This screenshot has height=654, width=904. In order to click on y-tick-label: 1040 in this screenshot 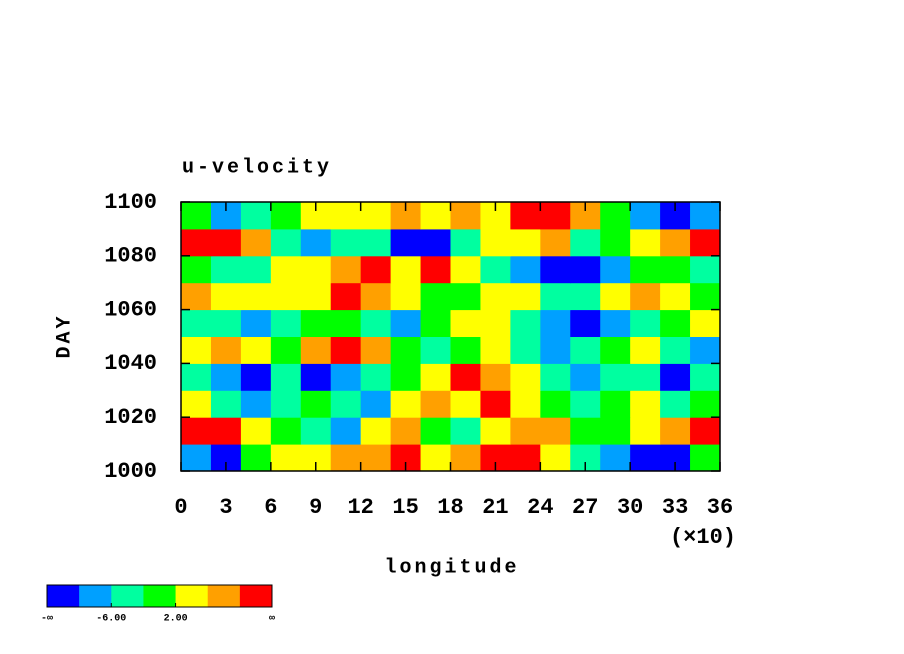, I will do `click(130, 363)`.